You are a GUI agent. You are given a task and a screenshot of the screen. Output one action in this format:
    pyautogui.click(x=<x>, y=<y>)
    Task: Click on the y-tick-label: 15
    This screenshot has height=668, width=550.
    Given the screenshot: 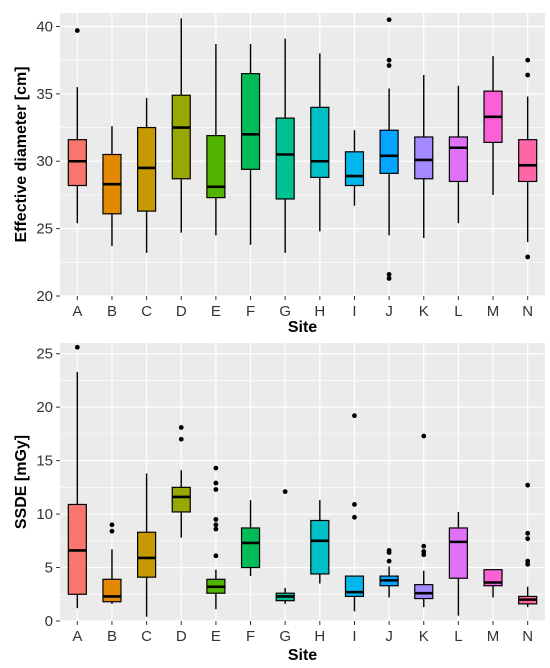 What is the action you would take?
    pyautogui.click(x=44, y=461)
    